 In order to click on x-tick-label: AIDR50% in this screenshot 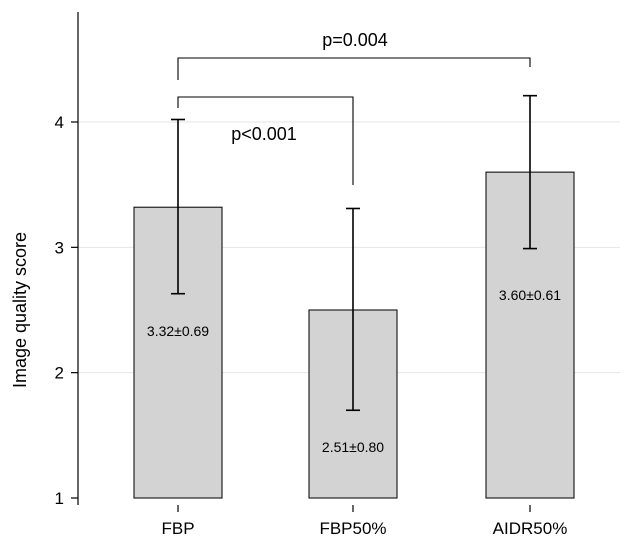, I will do `click(530, 528)`.